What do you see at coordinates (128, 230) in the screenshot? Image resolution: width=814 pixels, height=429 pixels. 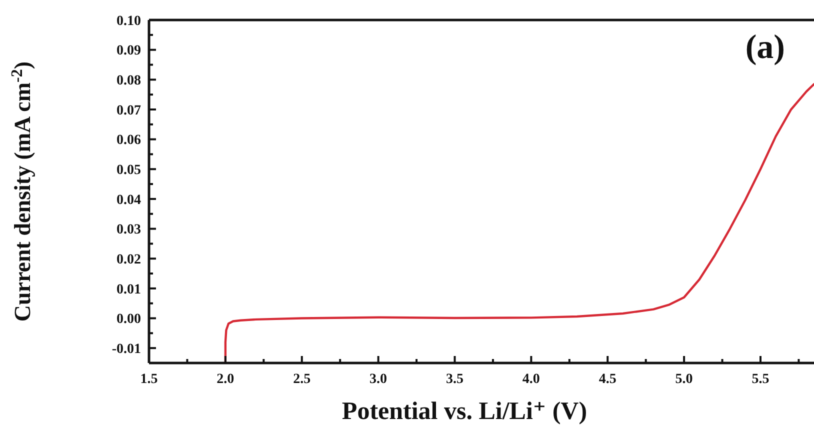 I see `y-tick-label: 0.03` at bounding box center [128, 230].